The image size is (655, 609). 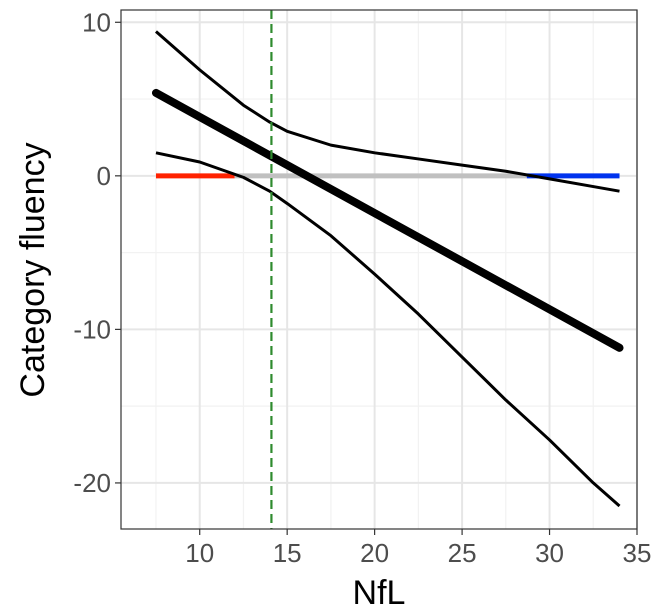 I want to click on x-axis-title: NfL, so click(x=379, y=591).